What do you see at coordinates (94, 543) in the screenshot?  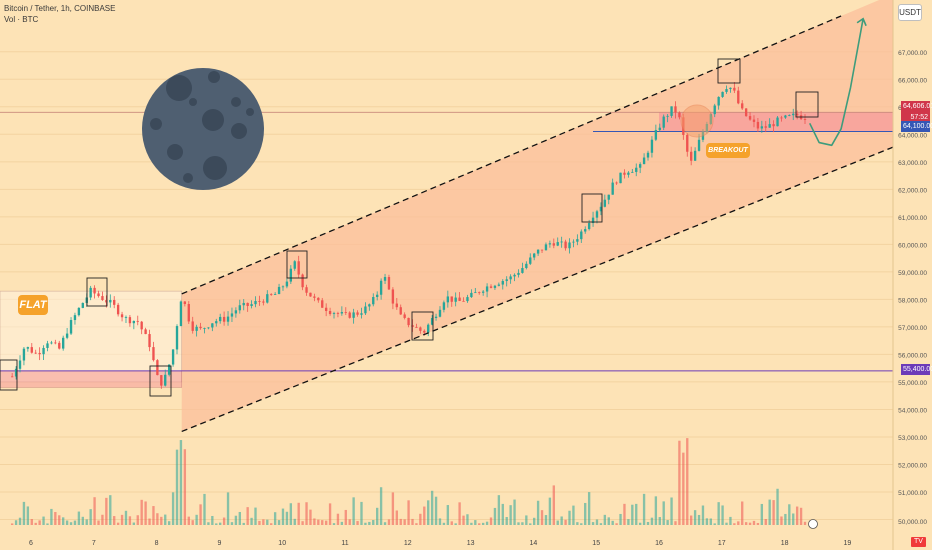 I see `x-tick-label: 7` at bounding box center [94, 543].